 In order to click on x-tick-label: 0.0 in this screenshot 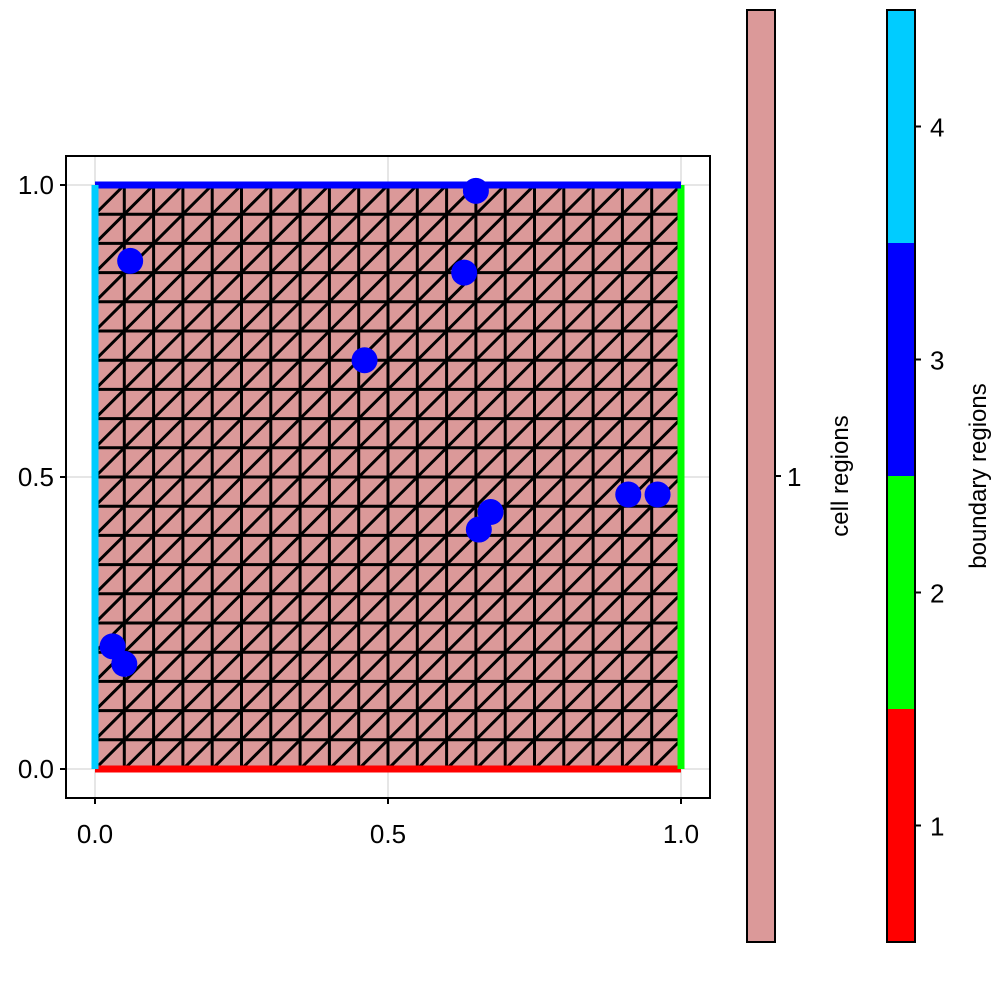, I will do `click(95, 834)`.